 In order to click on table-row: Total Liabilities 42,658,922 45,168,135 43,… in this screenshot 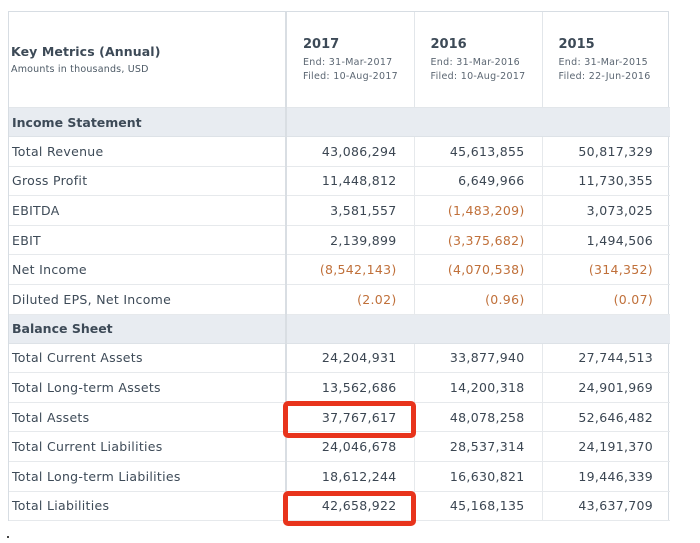, I will do `click(339, 506)`.